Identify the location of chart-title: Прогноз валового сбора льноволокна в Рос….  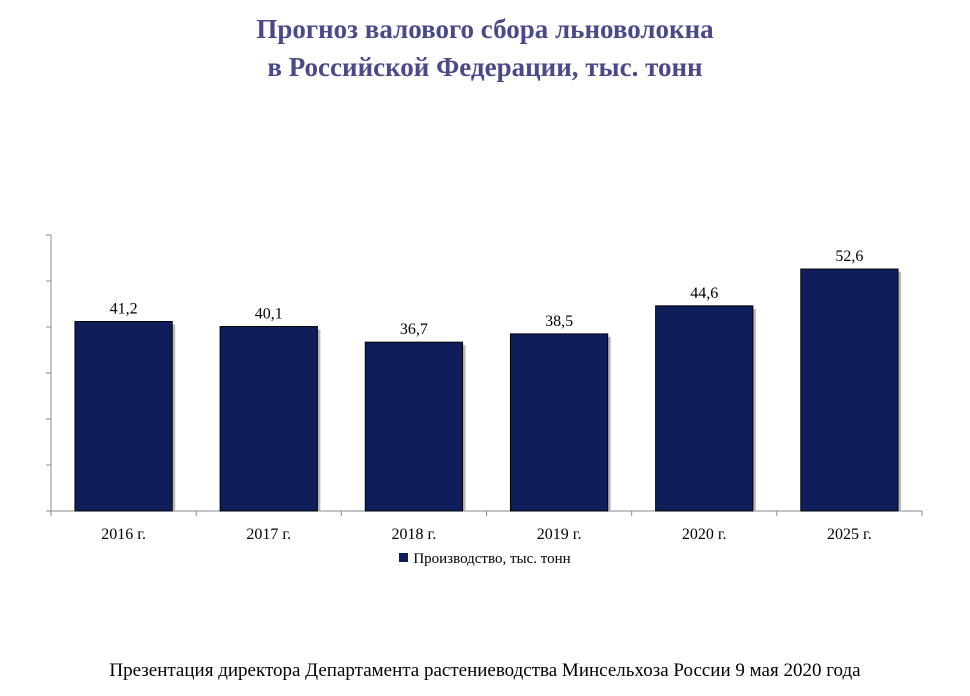
(485, 48).